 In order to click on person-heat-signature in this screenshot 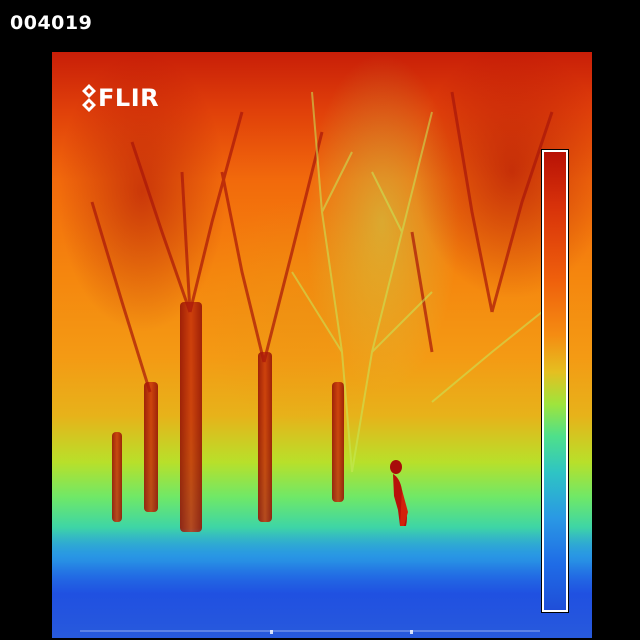, I will do `click(399, 493)`.